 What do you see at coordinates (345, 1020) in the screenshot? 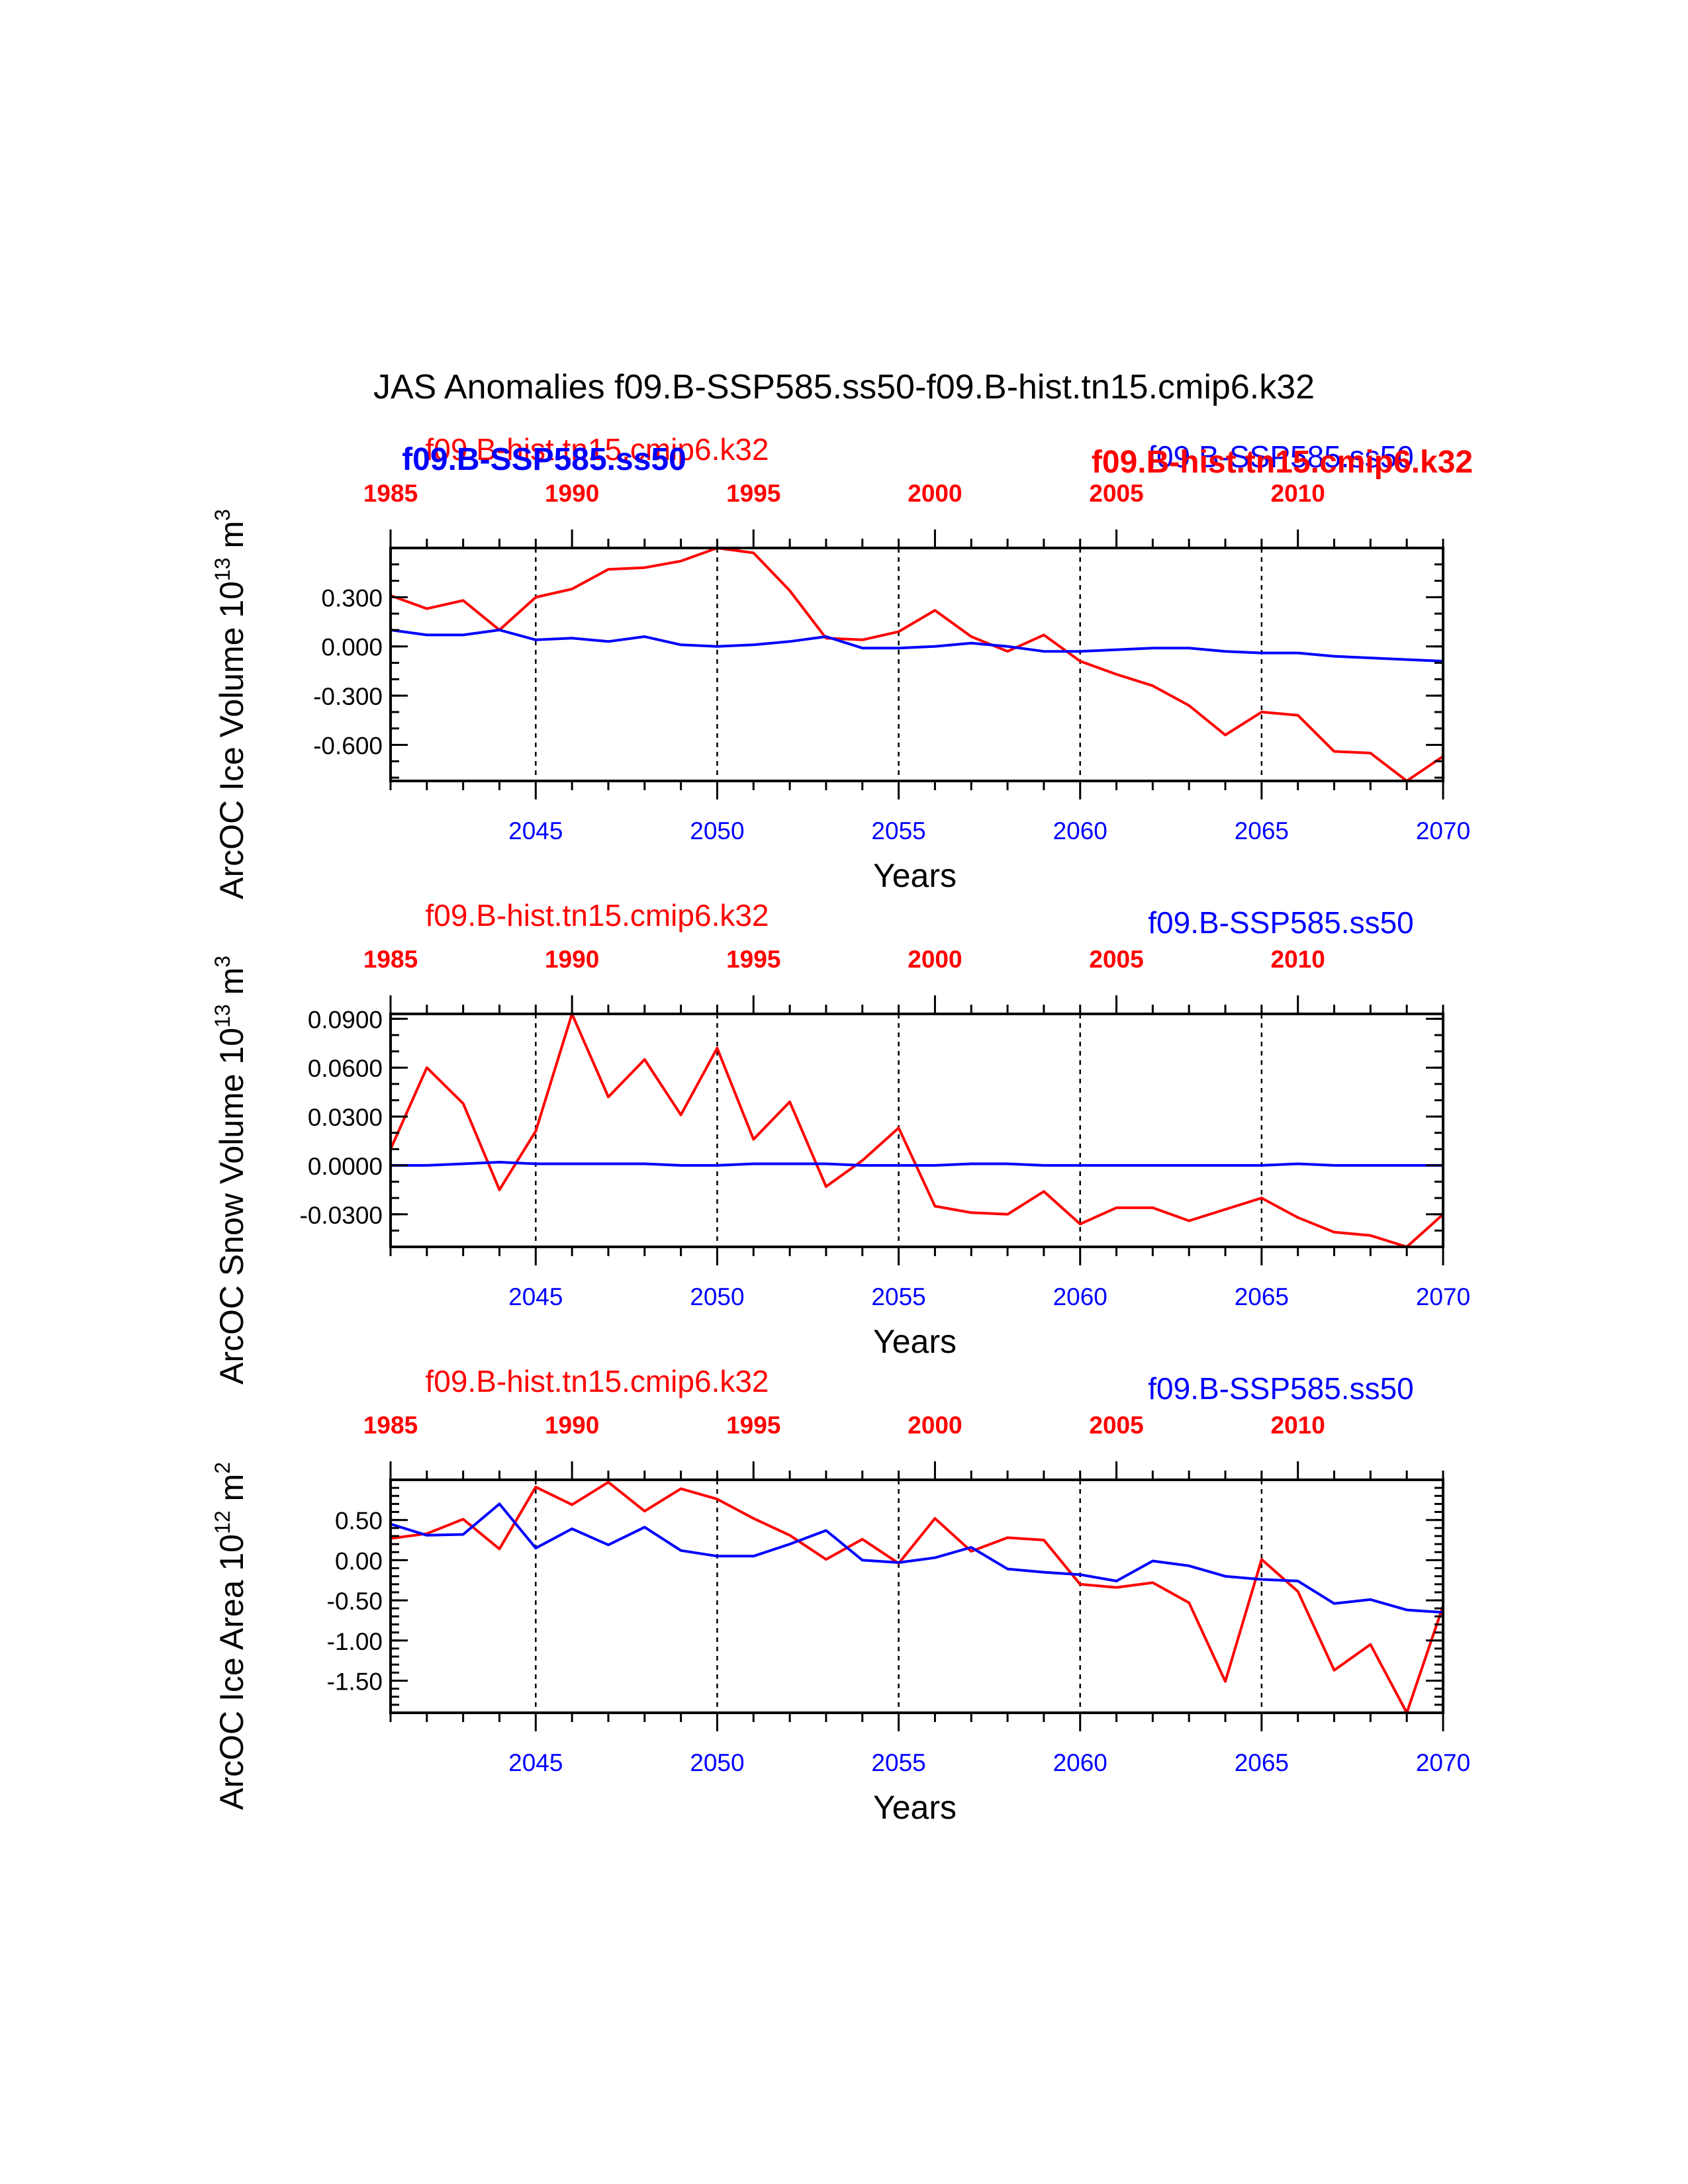
I see `y-tick-label: 0.0900` at bounding box center [345, 1020].